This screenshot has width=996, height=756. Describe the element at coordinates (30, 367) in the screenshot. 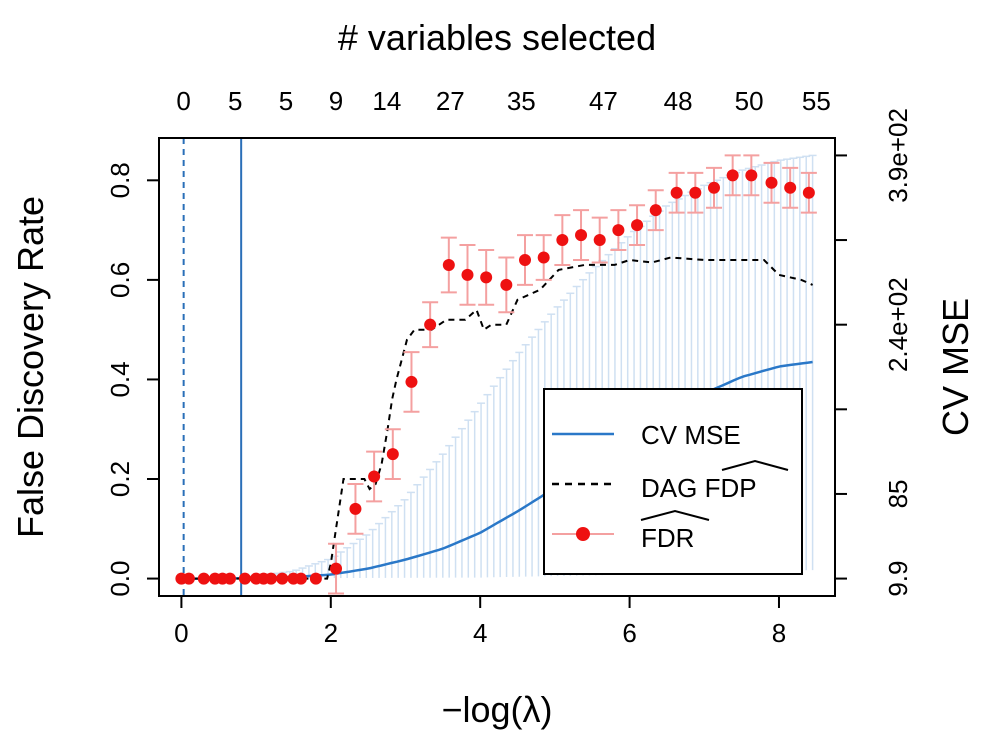

I see `y-axis-title: False Discovery Rate` at that location.